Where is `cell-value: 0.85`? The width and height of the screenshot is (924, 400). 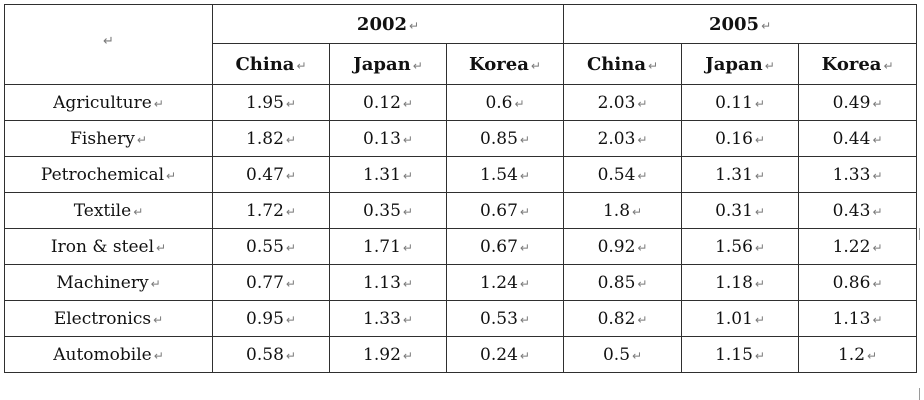
cell-value: 0.85 is located at coordinates (616, 282).